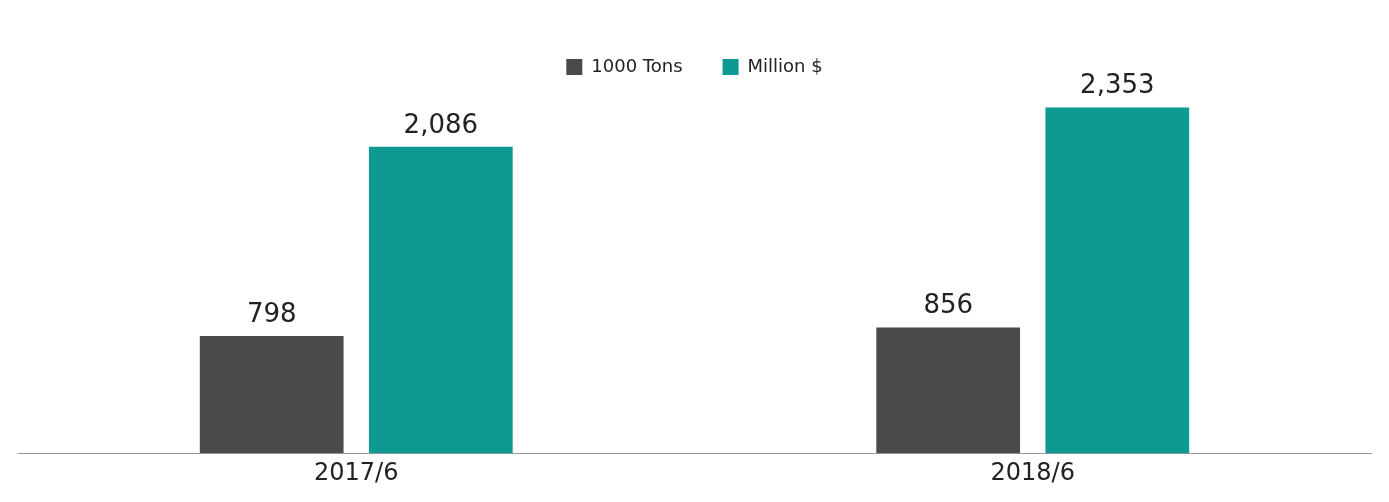 Image resolution: width=1389 pixels, height=502 pixels. I want to click on data-label: 2,086, so click(441, 123).